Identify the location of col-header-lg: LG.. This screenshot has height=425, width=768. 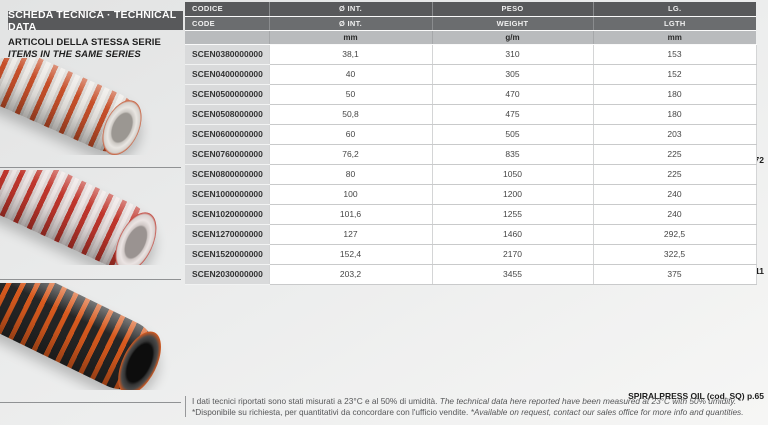
(674, 9).